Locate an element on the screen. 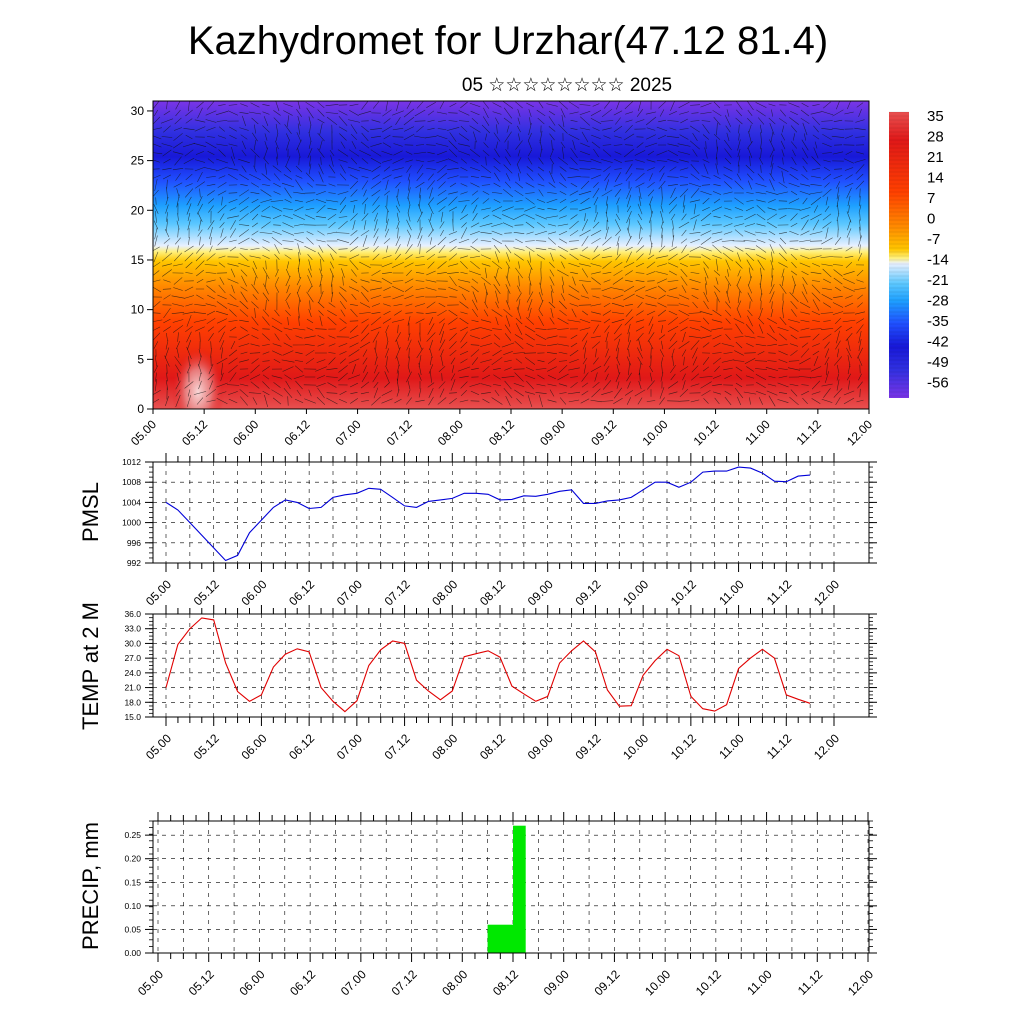 The width and height of the screenshot is (1024, 1024). heatmap-y-tick-label: 10 is located at coordinates (138, 310).